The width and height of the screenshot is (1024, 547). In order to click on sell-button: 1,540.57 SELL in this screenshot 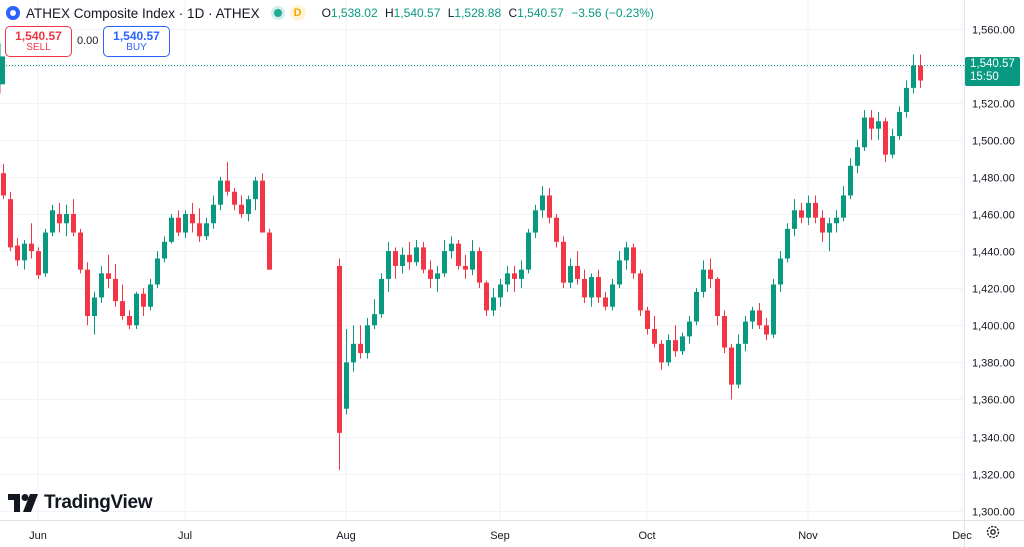, I will do `click(38, 41)`.